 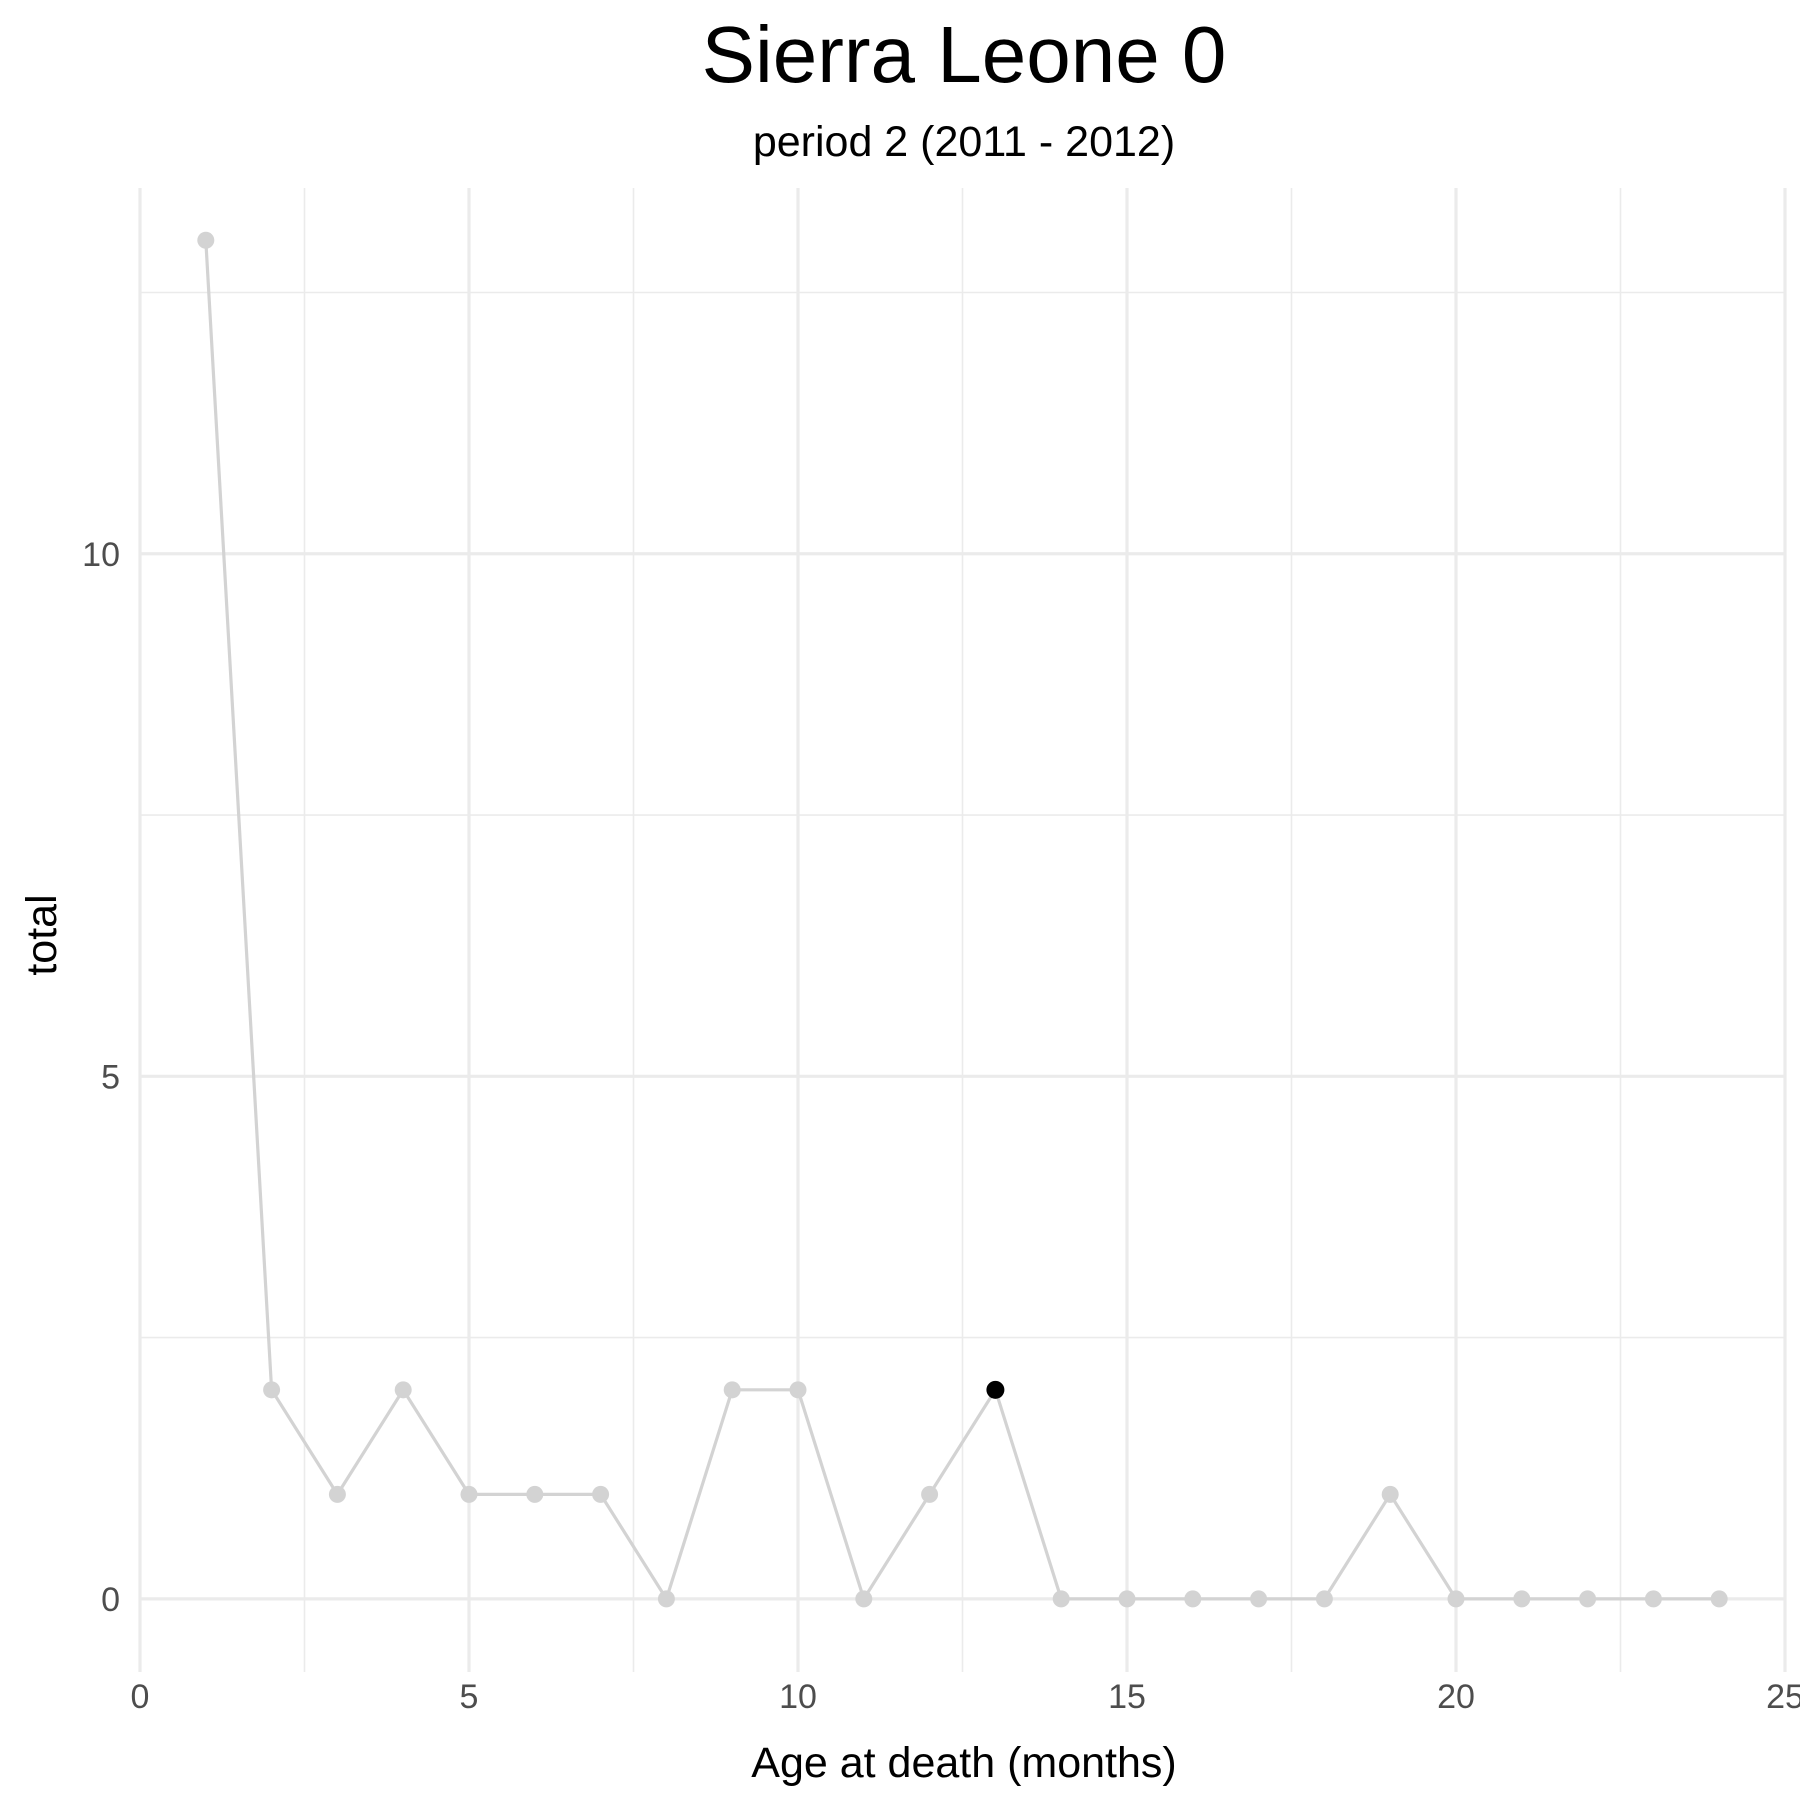 What do you see at coordinates (42, 934) in the screenshot?
I see `y-axis-label: total` at bounding box center [42, 934].